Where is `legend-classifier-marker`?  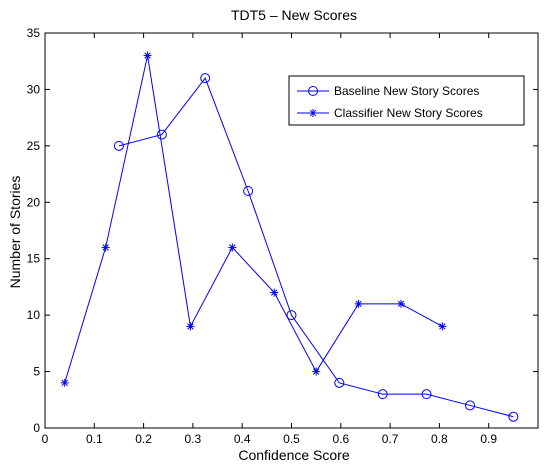 legend-classifier-marker is located at coordinates (313, 113).